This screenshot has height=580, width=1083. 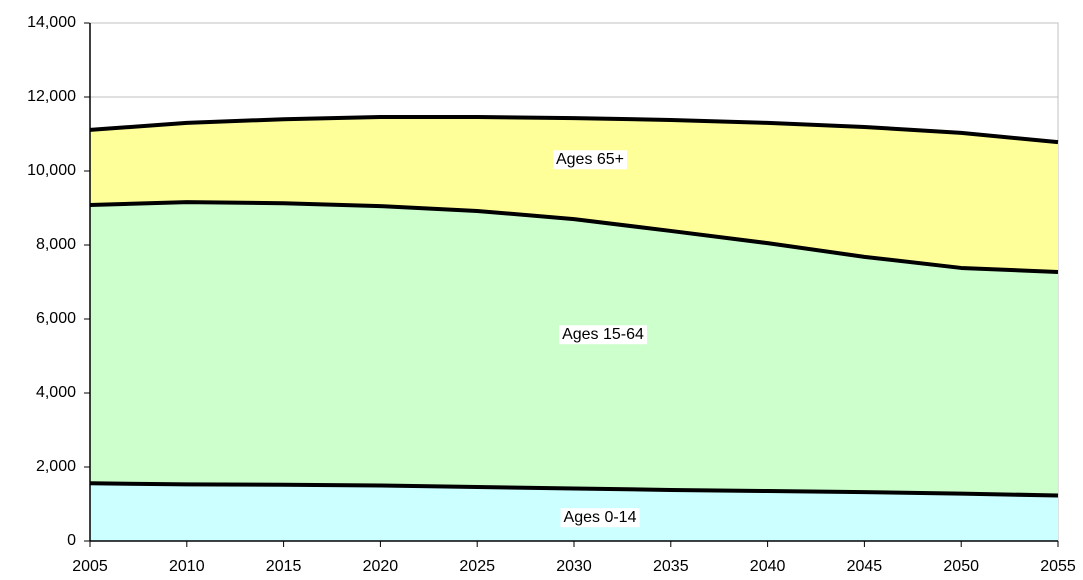 What do you see at coordinates (284, 566) in the screenshot?
I see `x-tick-label: 2015` at bounding box center [284, 566].